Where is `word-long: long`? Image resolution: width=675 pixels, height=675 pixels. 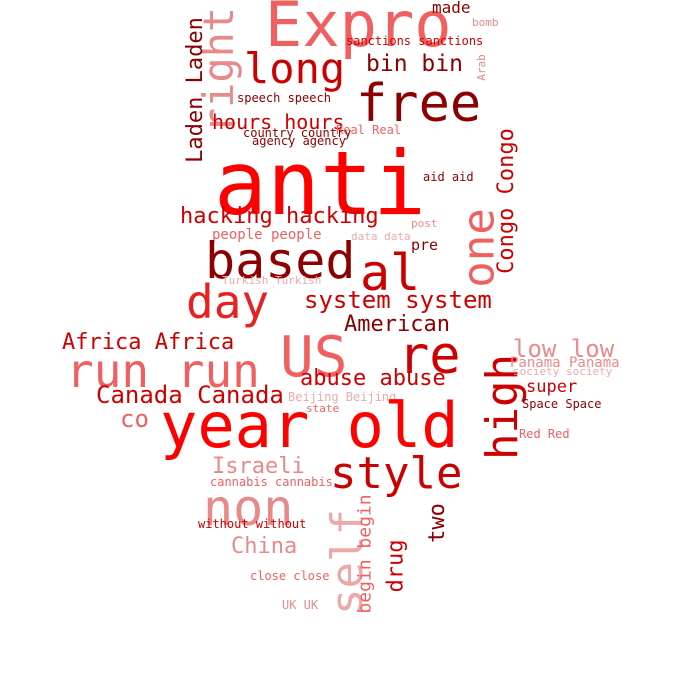 word-long: long is located at coordinates (295, 68).